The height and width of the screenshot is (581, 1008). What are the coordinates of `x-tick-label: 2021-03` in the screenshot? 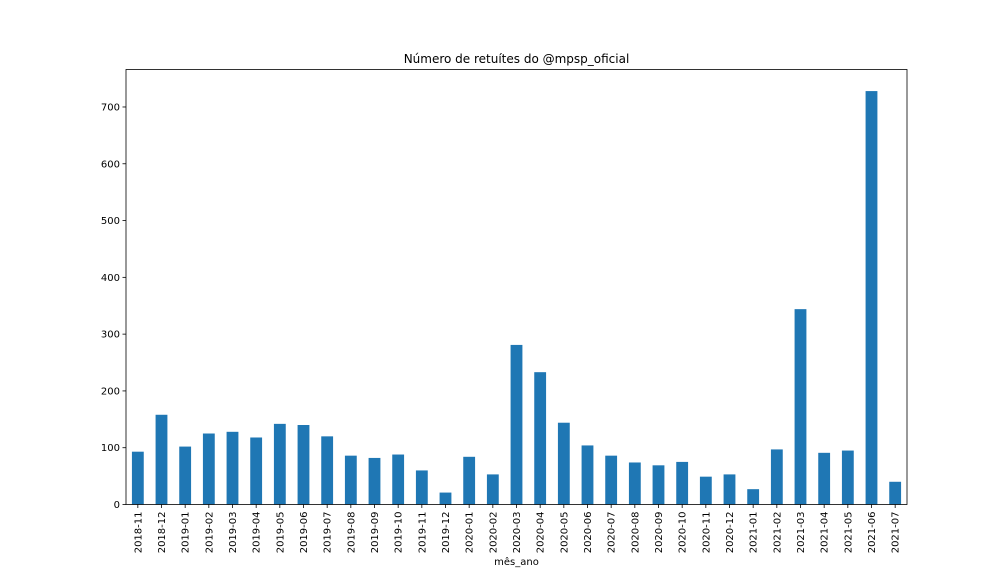 It's located at (801, 533).